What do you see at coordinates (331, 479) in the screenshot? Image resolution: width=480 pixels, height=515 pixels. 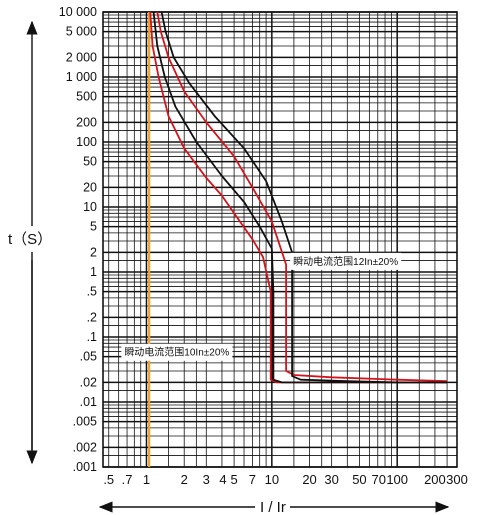 I see `x-tick-label: 30` at bounding box center [331, 479].